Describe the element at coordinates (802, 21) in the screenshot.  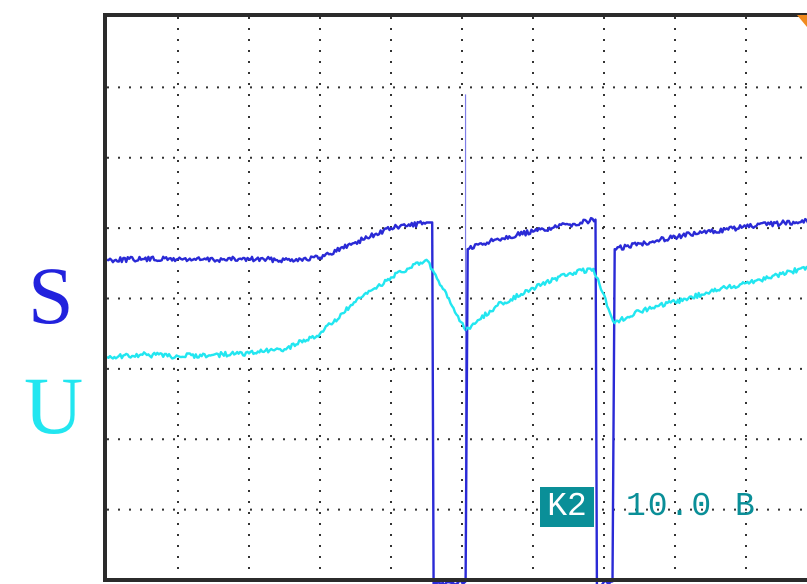
I see `trigger-marker` at that location.